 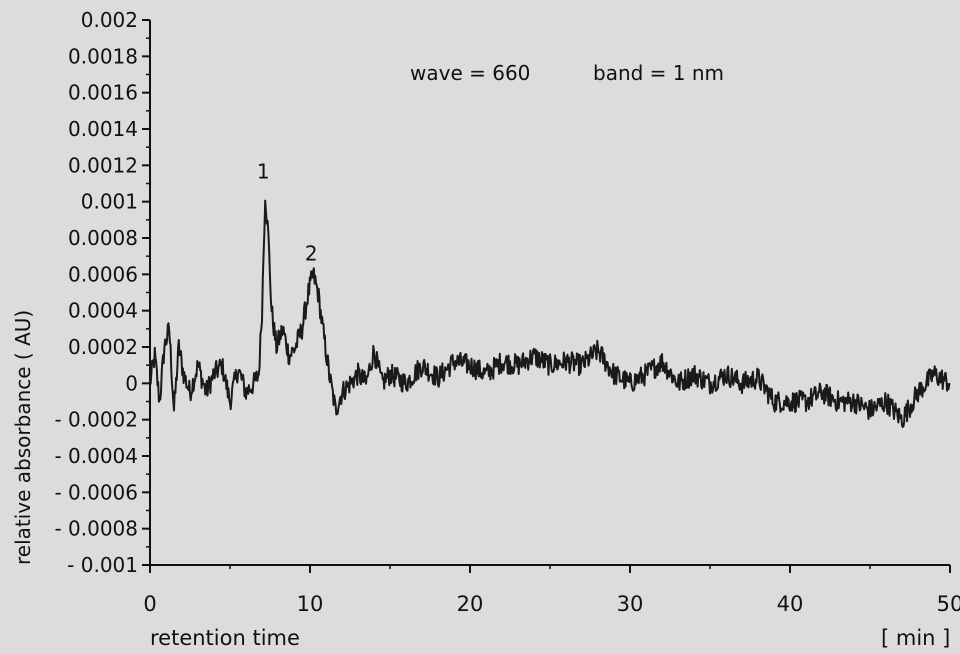 I want to click on y-tick-label: 0.0012, so click(x=103, y=165).